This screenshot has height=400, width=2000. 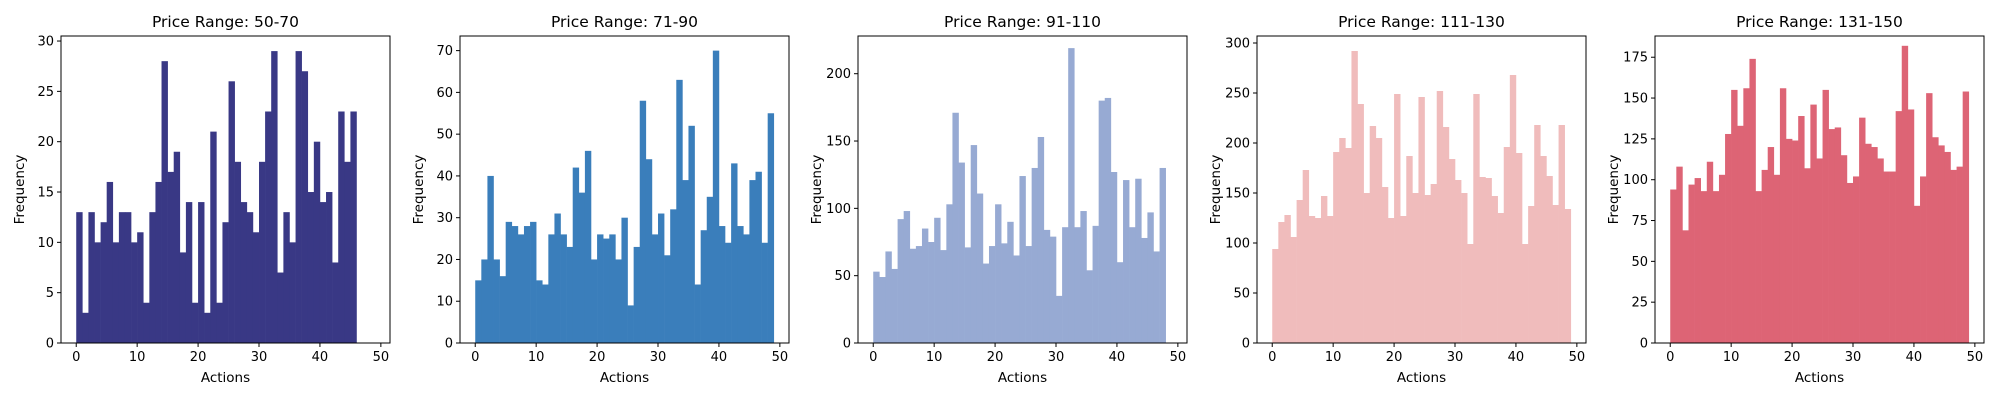 I want to click on y-tick-label: 300, so click(x=1237, y=44).